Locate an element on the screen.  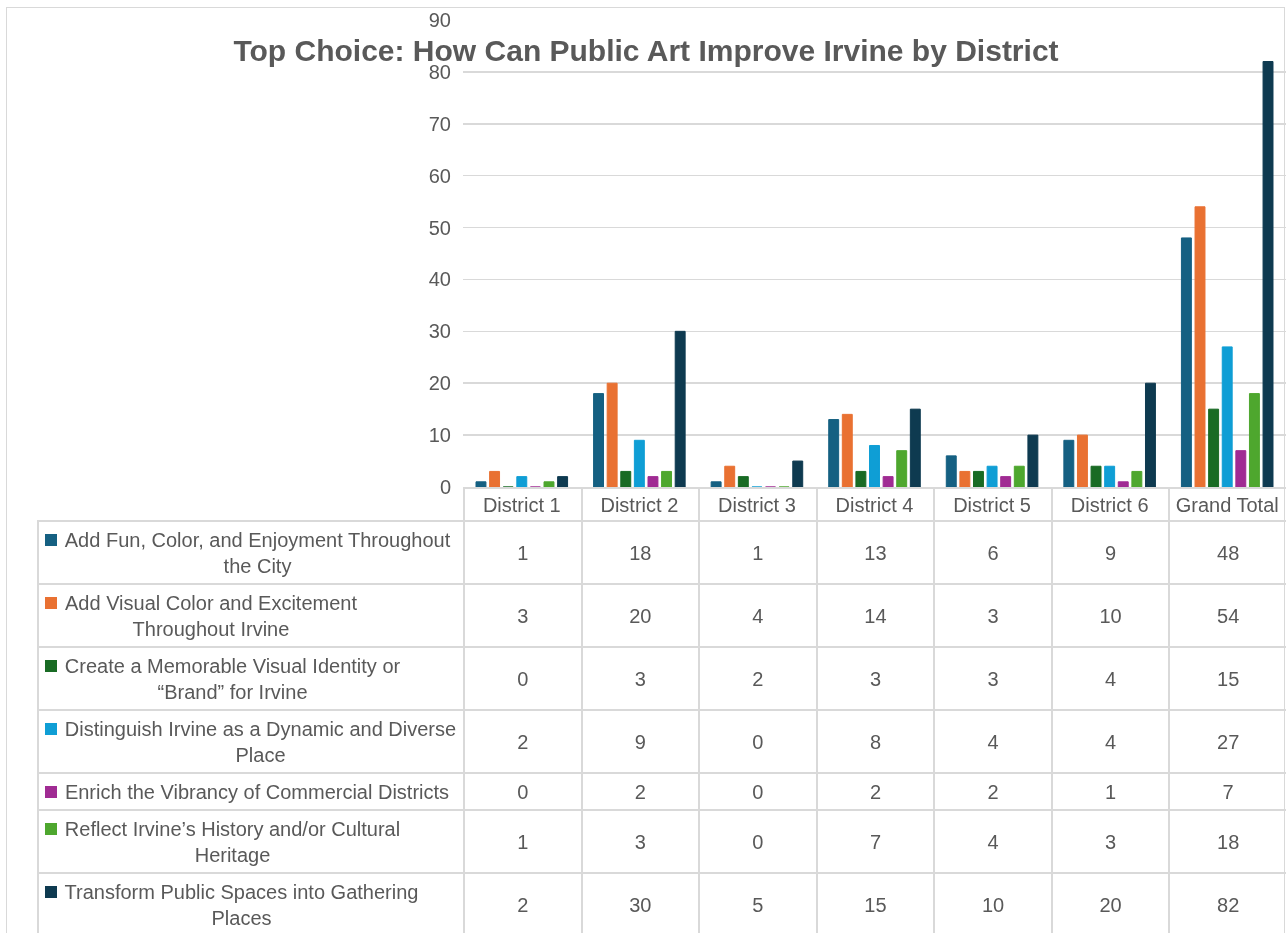
data-label: 7 is located at coordinates (875, 841).